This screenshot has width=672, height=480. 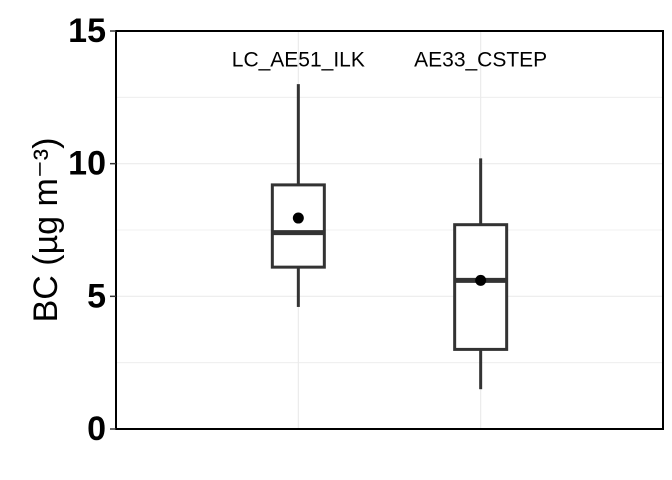 I want to click on y-axis: 0 5 10 15, so click(x=92, y=230).